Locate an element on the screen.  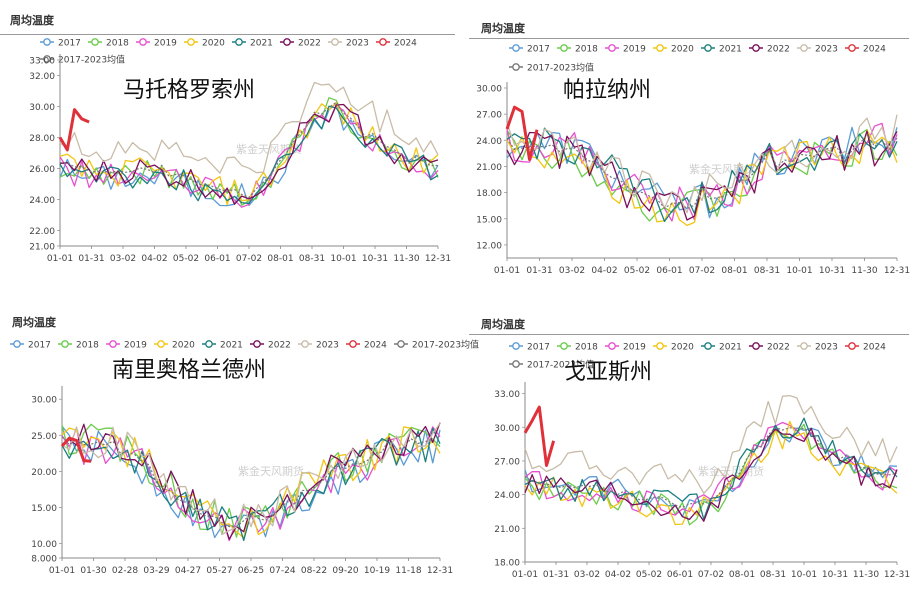
x-tick-label: 06-01 is located at coordinates (680, 575).